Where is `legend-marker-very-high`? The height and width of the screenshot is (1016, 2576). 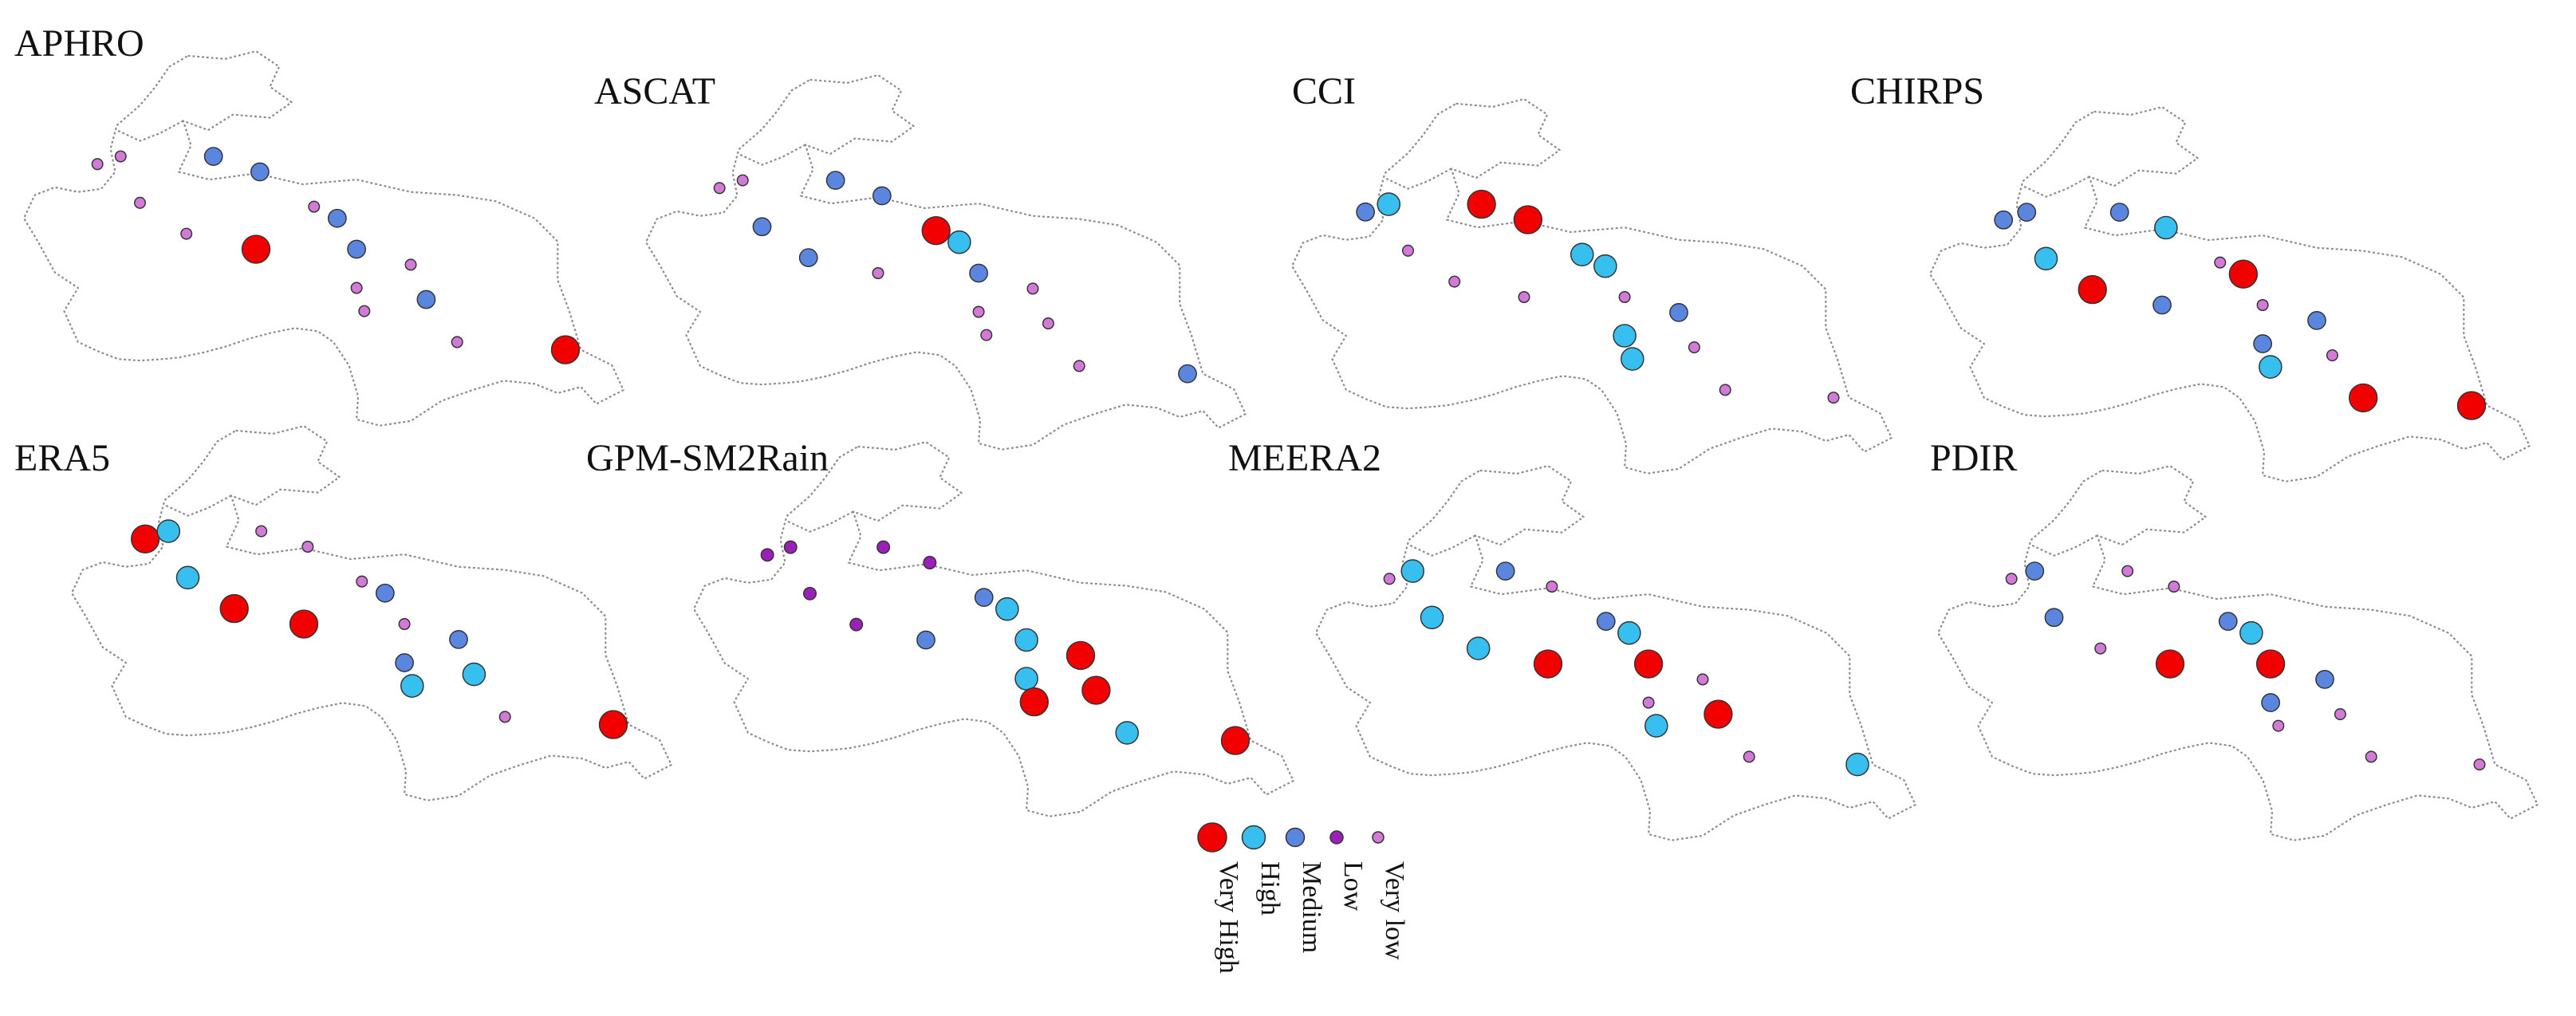 legend-marker-very-high is located at coordinates (1212, 837).